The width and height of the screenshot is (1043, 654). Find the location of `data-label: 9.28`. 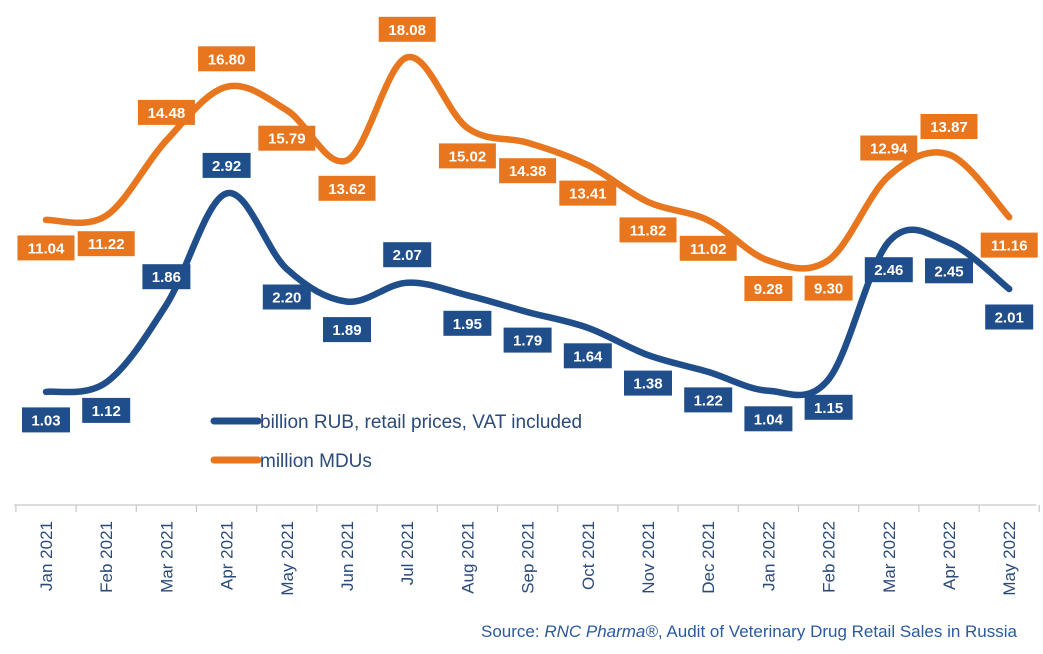

data-label: 9.28 is located at coordinates (768, 288).